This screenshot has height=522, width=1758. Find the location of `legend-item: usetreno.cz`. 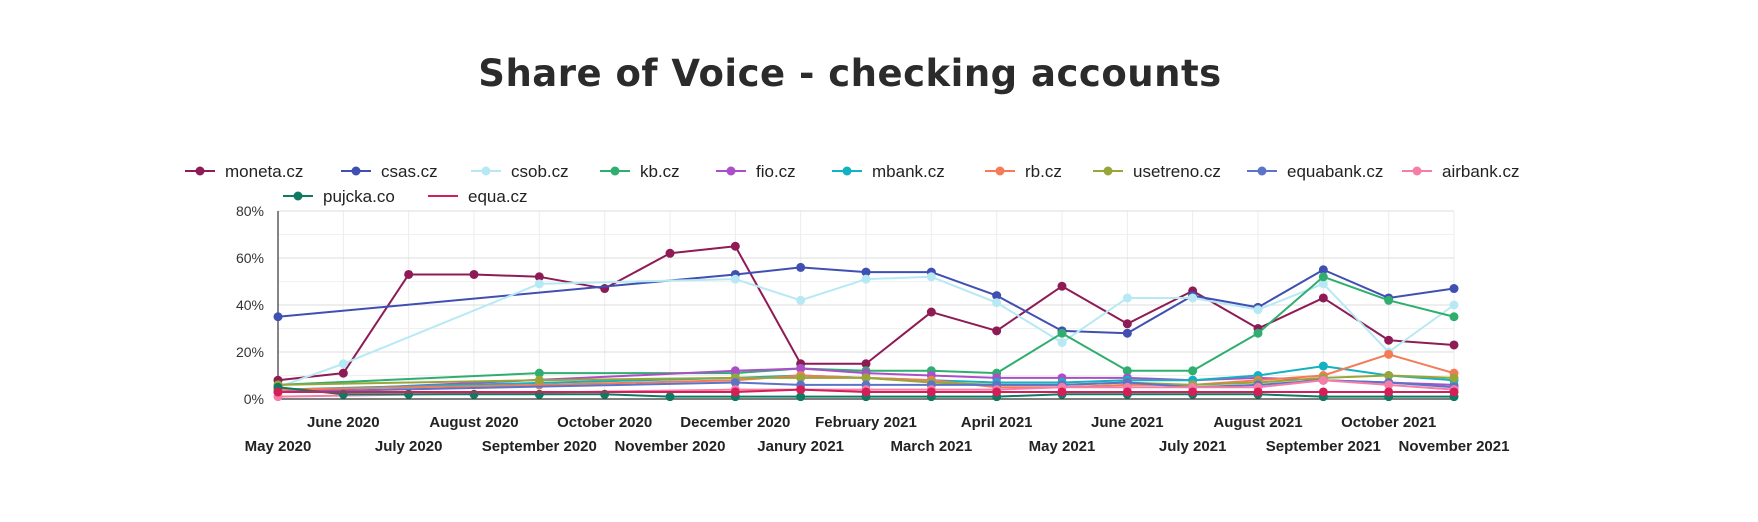

legend-item: usetreno.cz is located at coordinates (1157, 171).